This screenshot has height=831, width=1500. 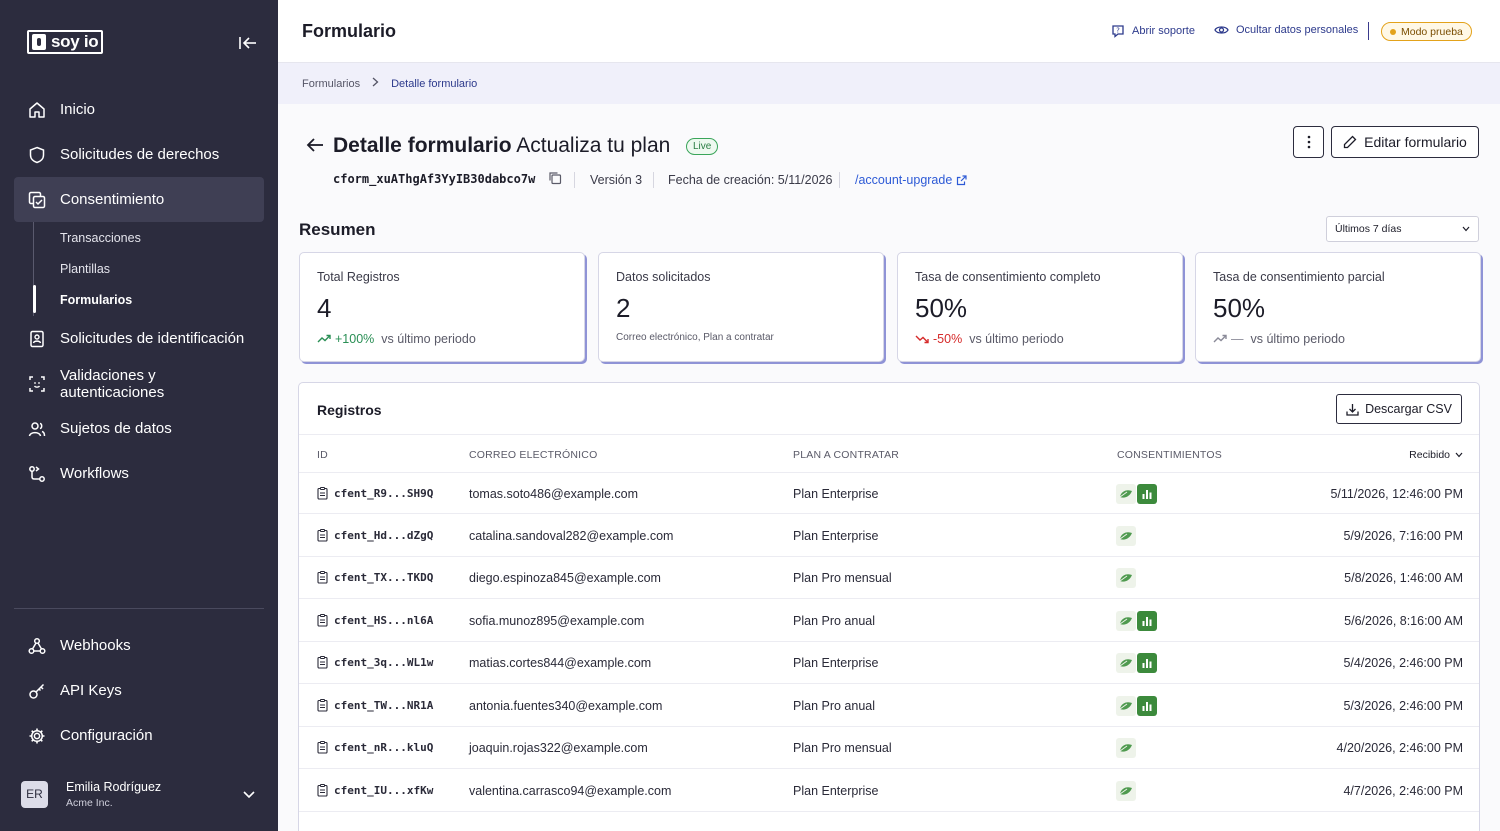 What do you see at coordinates (322, 455) in the screenshot?
I see `column-header-id: ID` at bounding box center [322, 455].